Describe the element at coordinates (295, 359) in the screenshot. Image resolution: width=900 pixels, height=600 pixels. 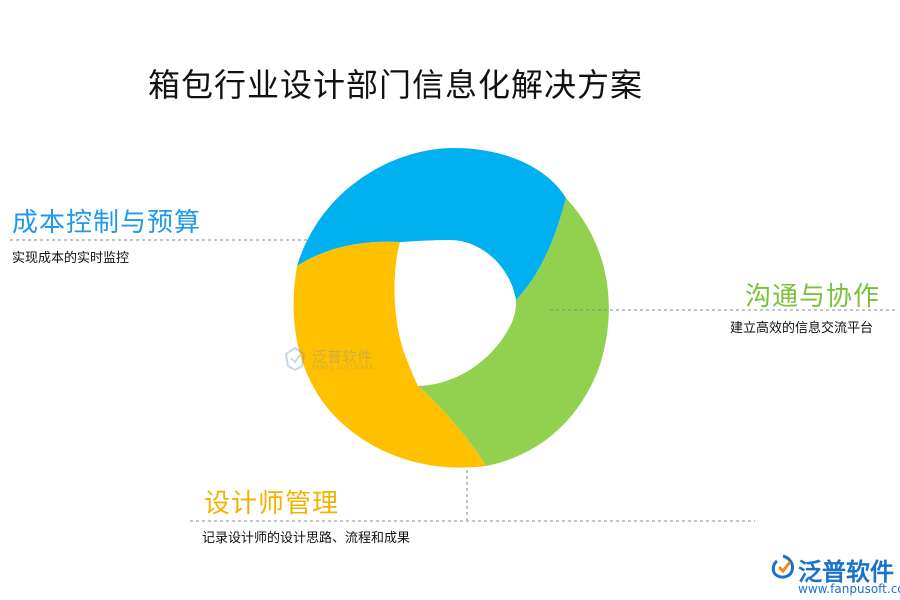
I see `watermark-logo-icon` at that location.